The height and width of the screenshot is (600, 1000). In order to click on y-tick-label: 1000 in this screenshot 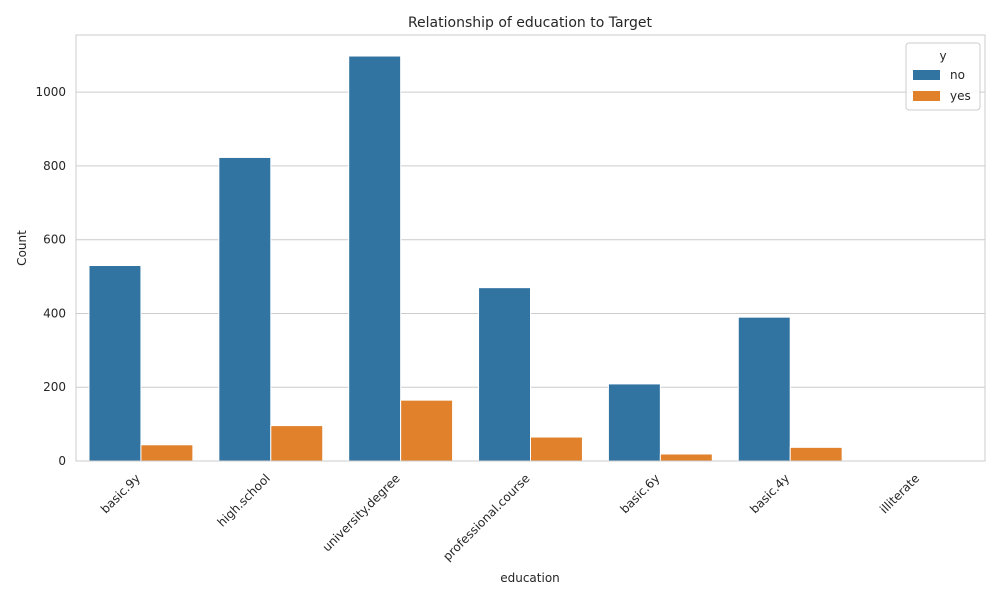, I will do `click(50, 92)`.